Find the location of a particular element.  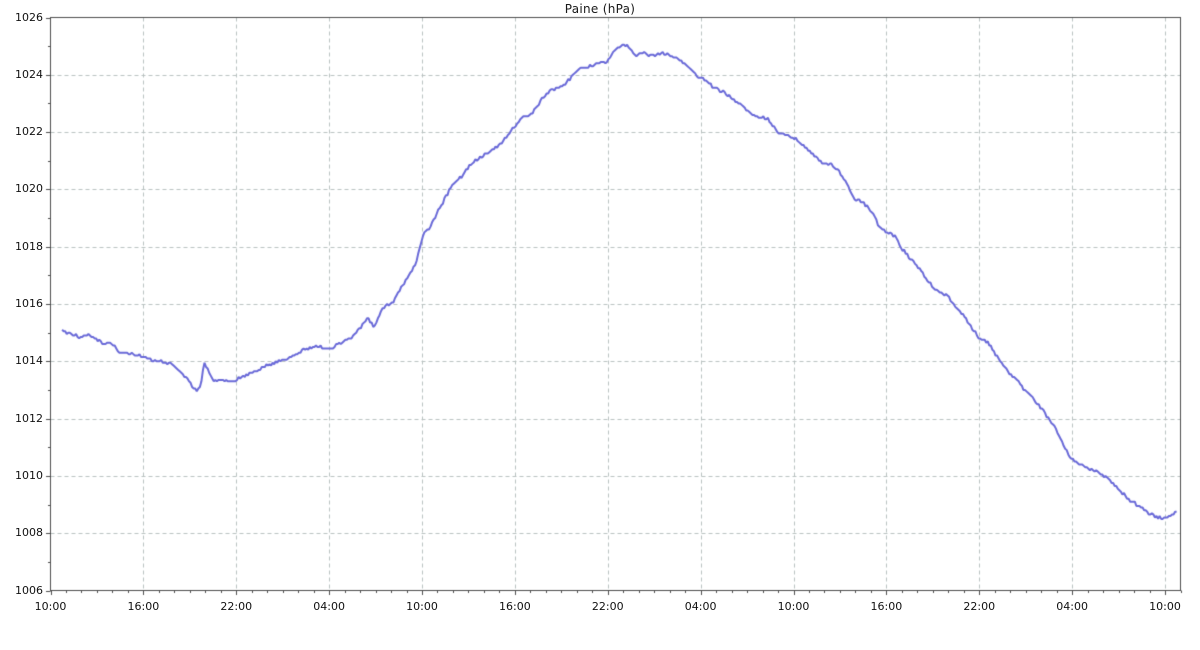

y-tick-label: 1016 is located at coordinates (29, 303).